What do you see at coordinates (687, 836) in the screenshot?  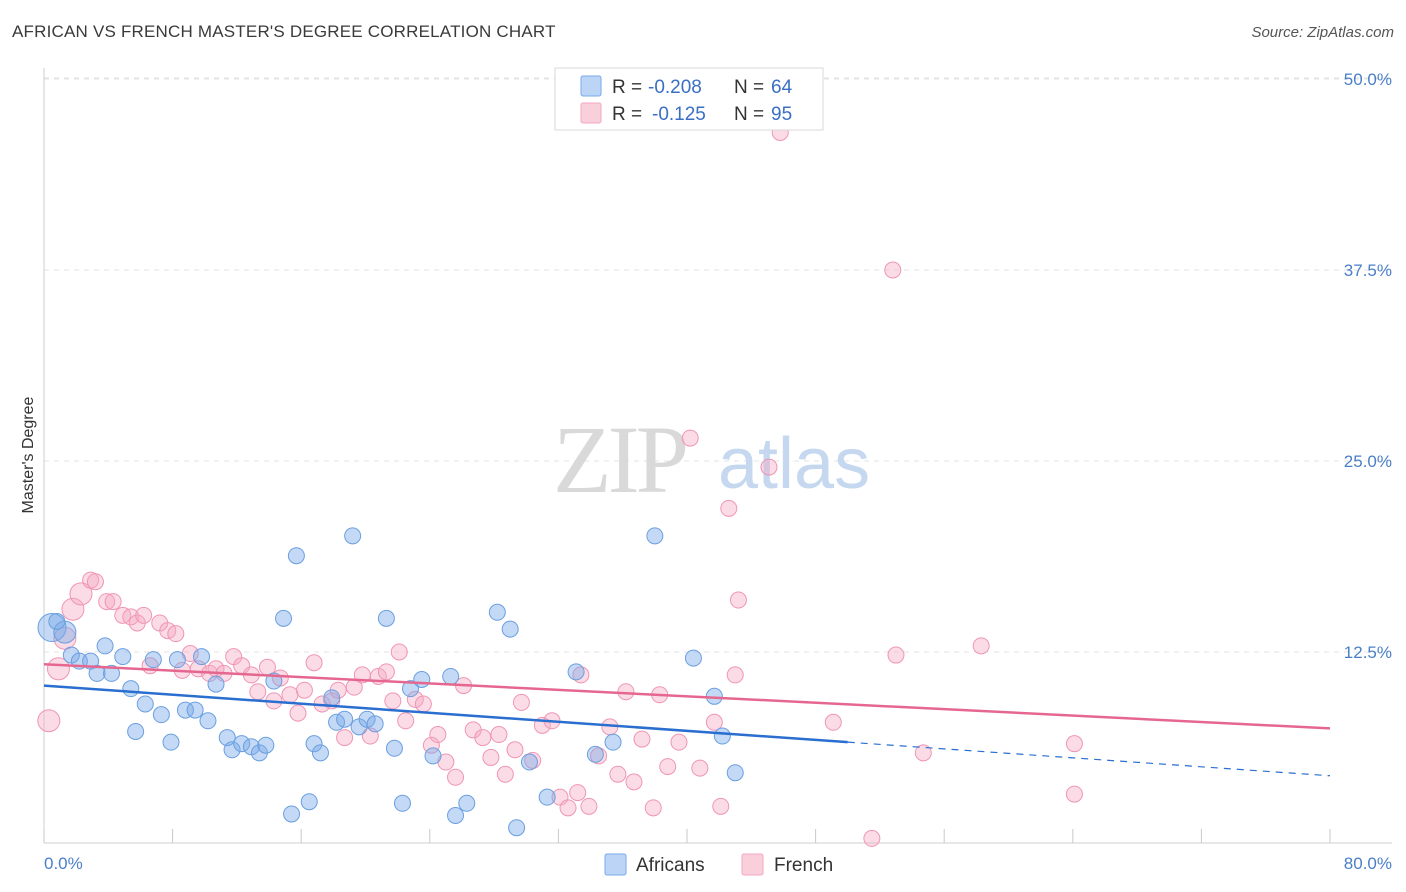 I see `x-tick-marks` at bounding box center [687, 836].